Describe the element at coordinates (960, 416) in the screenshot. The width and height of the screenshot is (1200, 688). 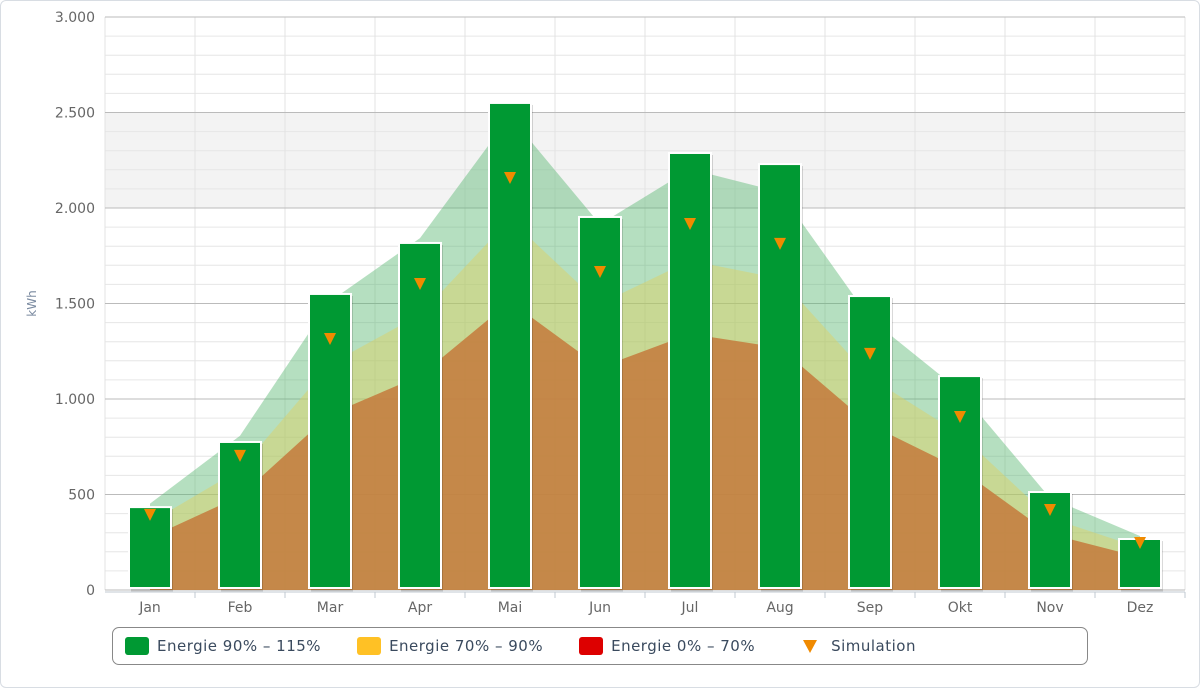
I see `simulation-marker-Okt` at that location.